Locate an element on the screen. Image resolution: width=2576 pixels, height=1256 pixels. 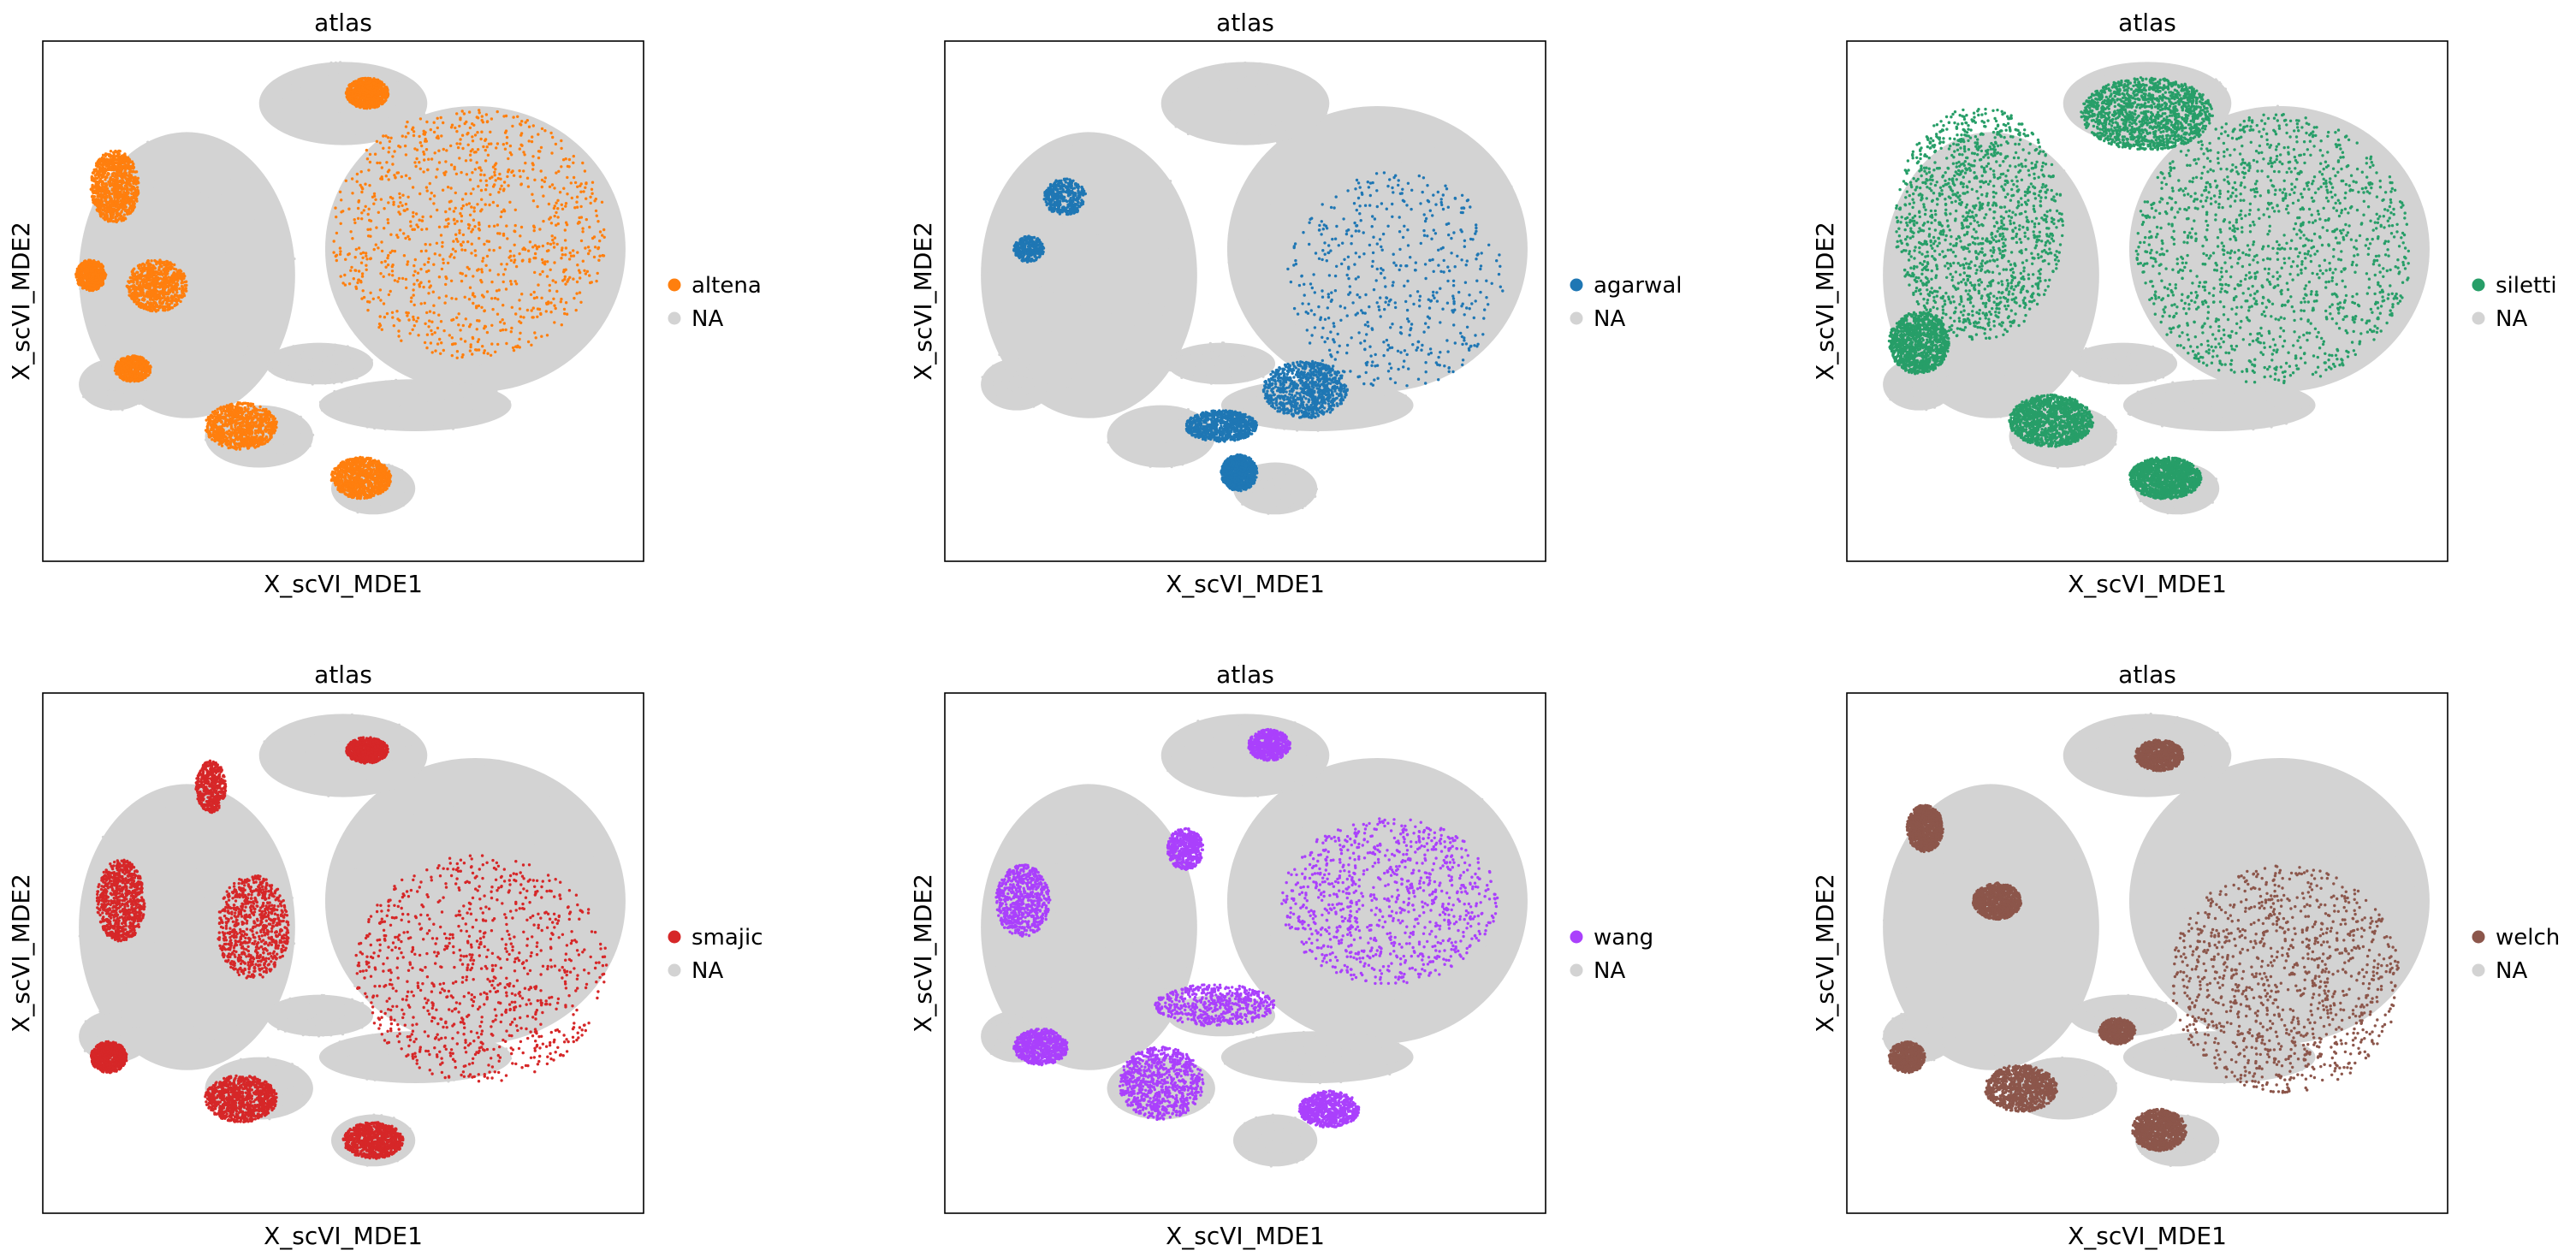
scatter-panel-1: atlas X_scVI_MDE1 X_scVI_MDE2 altena NA is located at coordinates (384, 303).